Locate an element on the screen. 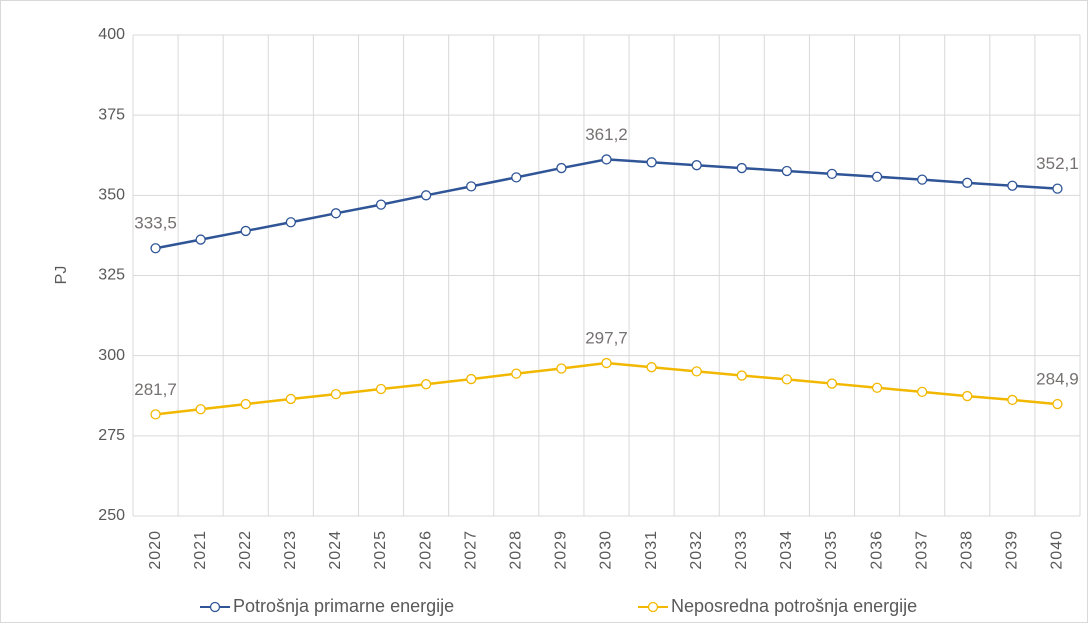 Image resolution: width=1089 pixels, height=624 pixels. y-tick-label: 325 is located at coordinates (111, 275).